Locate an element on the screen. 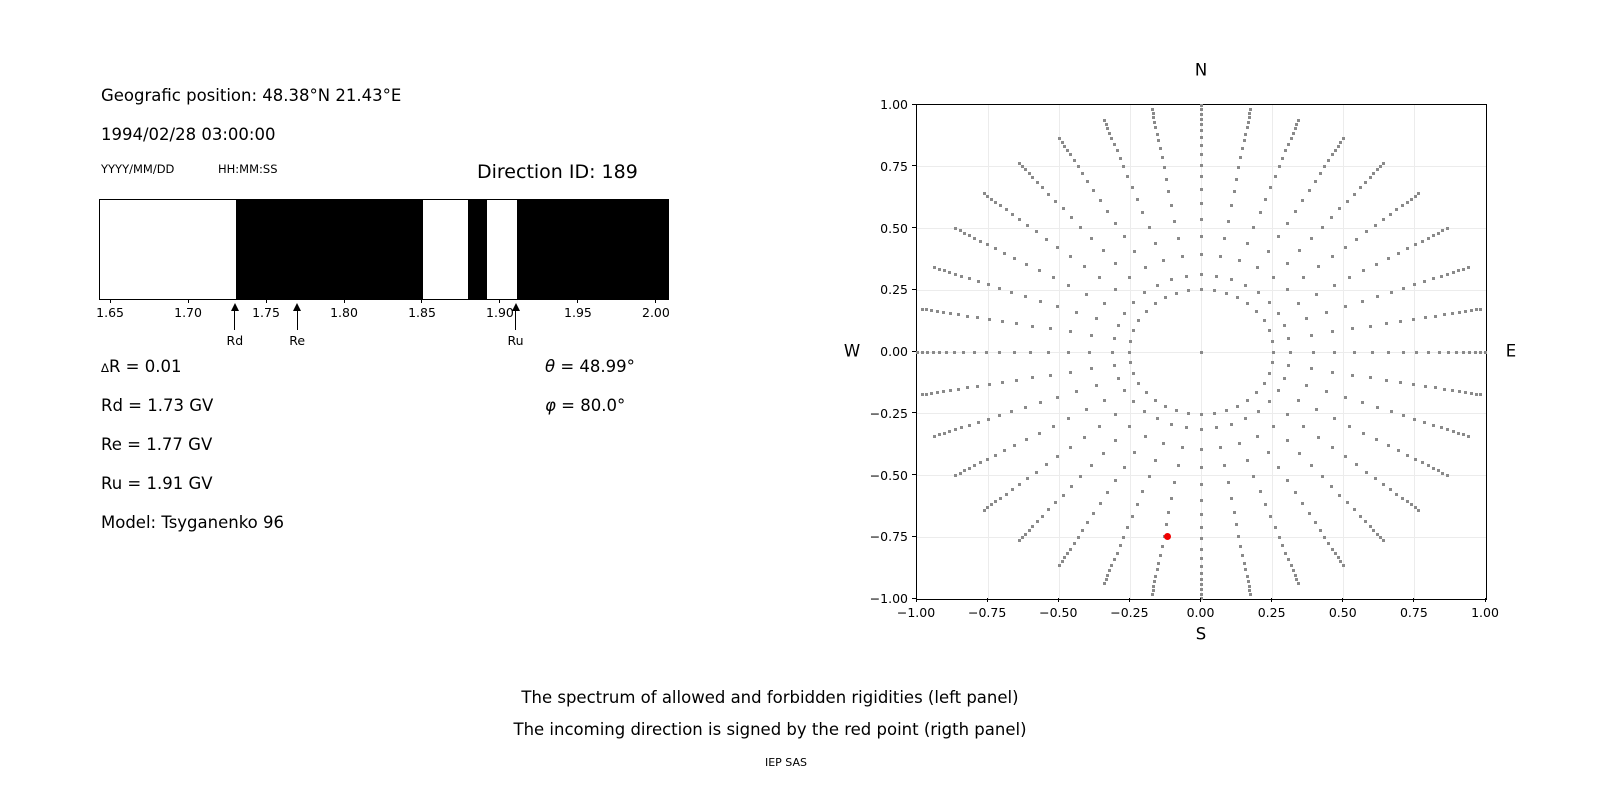  gridline-horizontal is located at coordinates (1201, 537).